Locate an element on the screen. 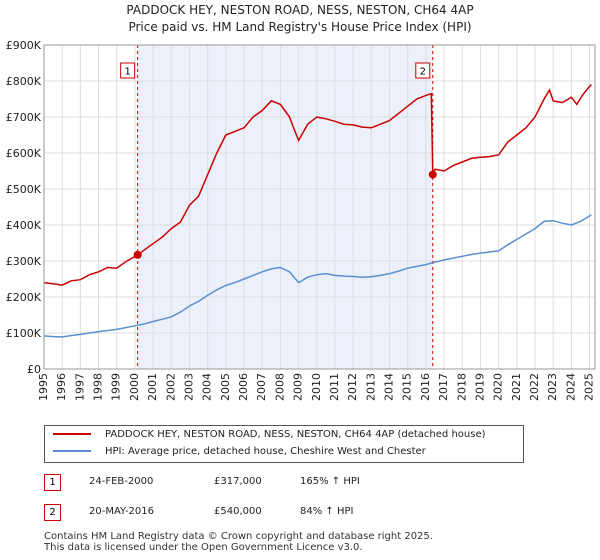  x-tick-label: 2024 is located at coordinates (570, 387).